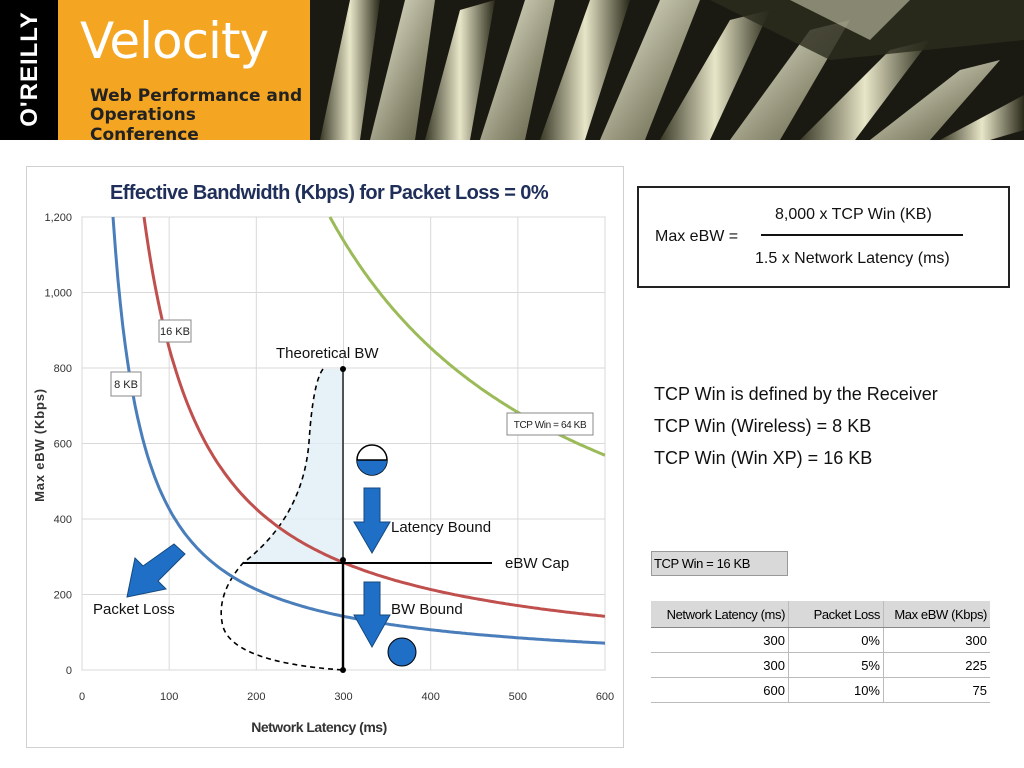 This screenshot has height=768, width=1024. I want to click on label-16kb-text: 16 KB, so click(175, 332).